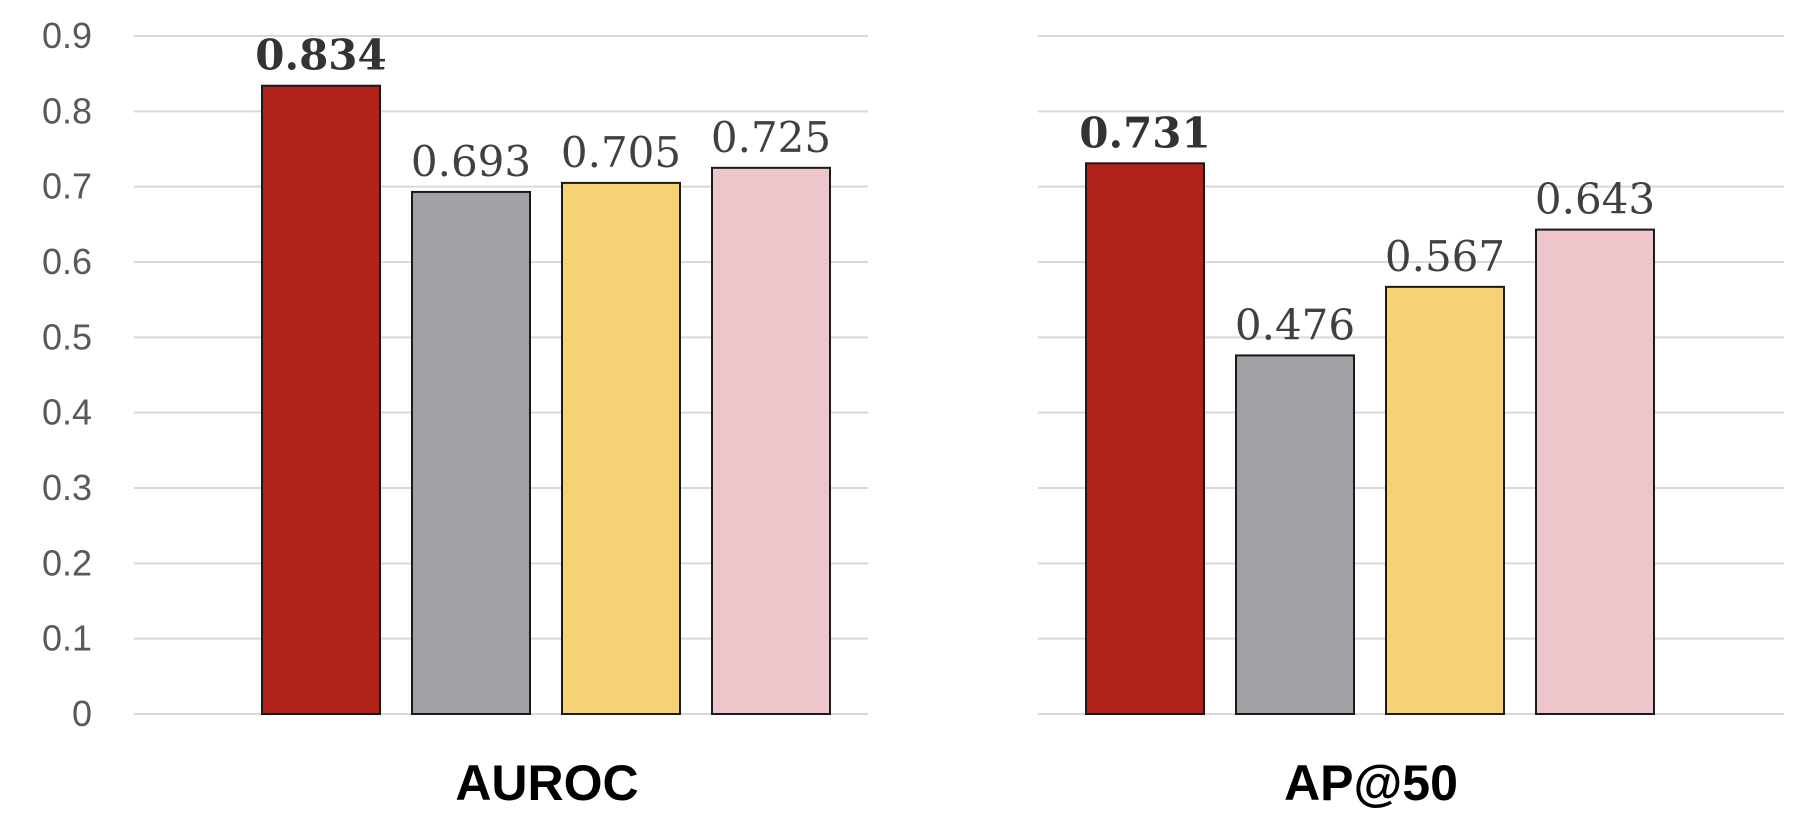 The height and width of the screenshot is (820, 1804). I want to click on panel-titles: AUROC AP@50, so click(956, 783).